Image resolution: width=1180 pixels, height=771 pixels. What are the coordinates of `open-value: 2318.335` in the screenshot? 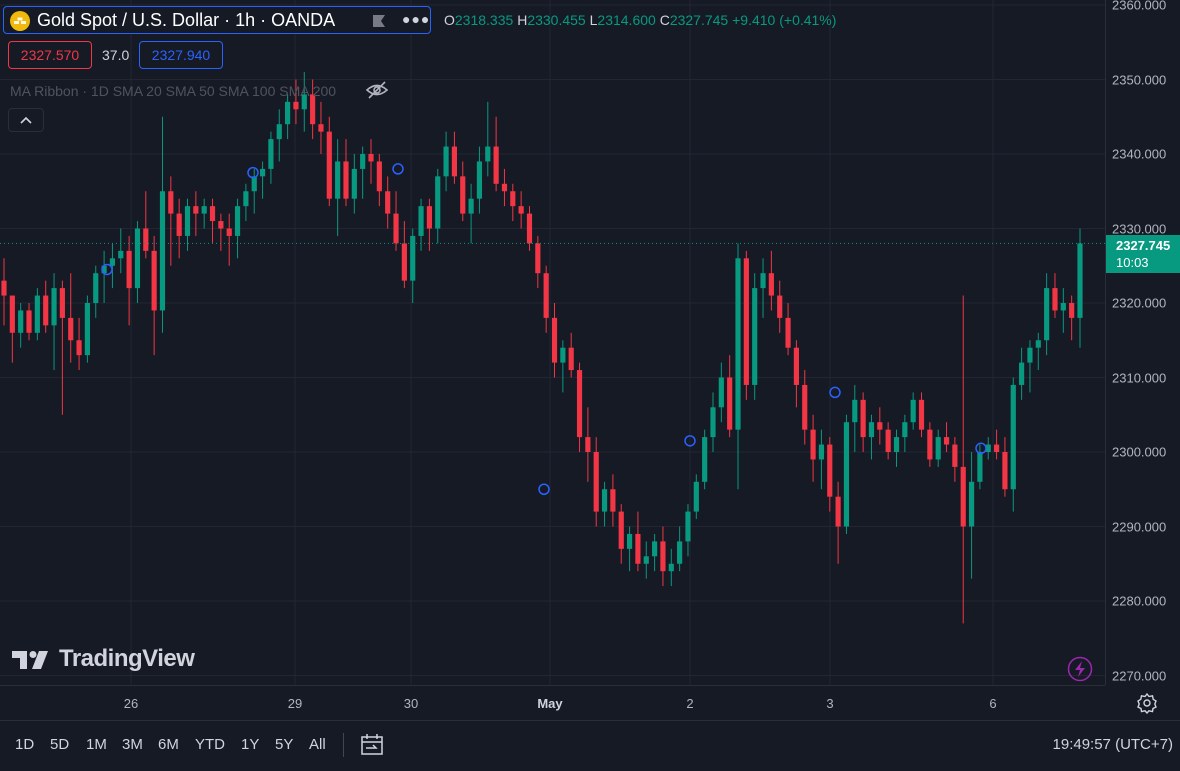 It's located at (484, 20).